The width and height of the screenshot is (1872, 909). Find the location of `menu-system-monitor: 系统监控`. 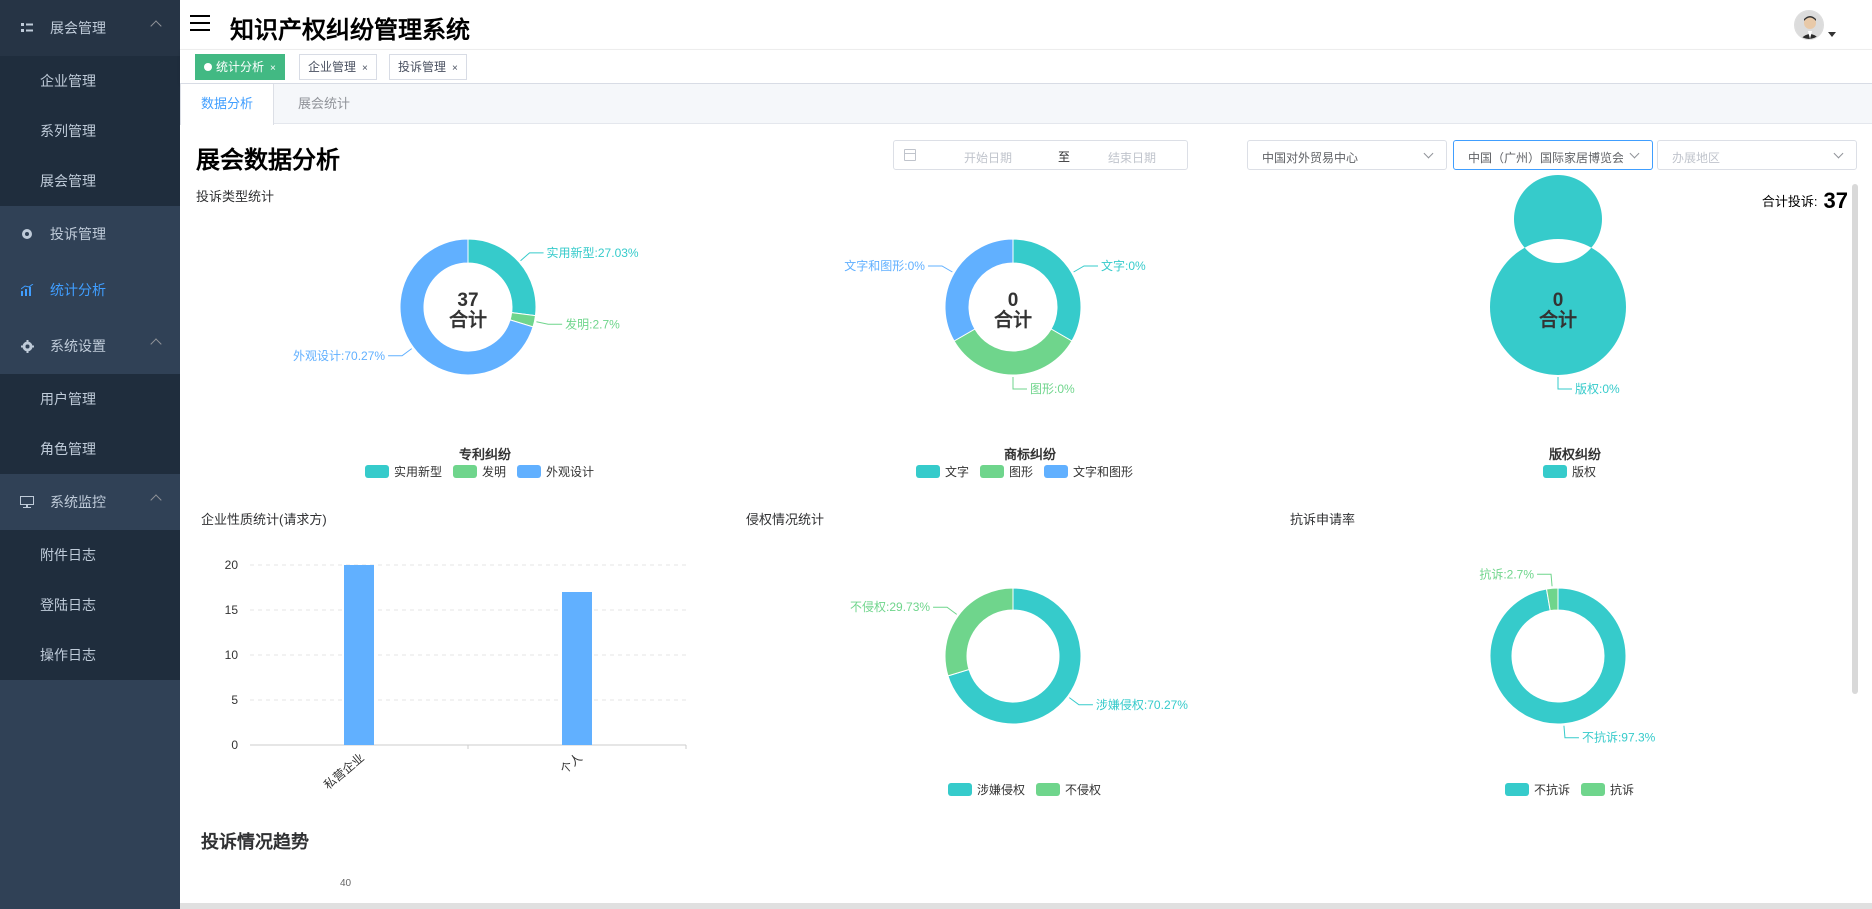

menu-system-monitor: 系统监控 is located at coordinates (90, 502).